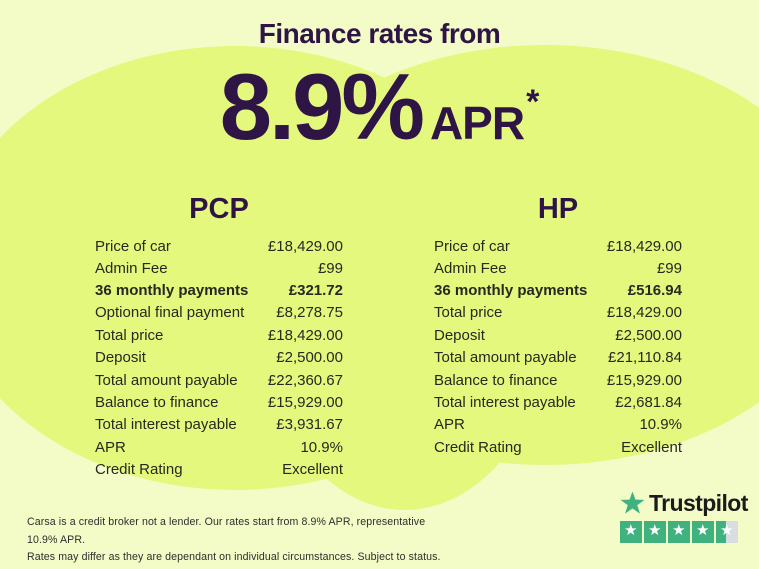  Describe the element at coordinates (477, 123) in the screenshot. I see `rate-suffix: APR` at that location.